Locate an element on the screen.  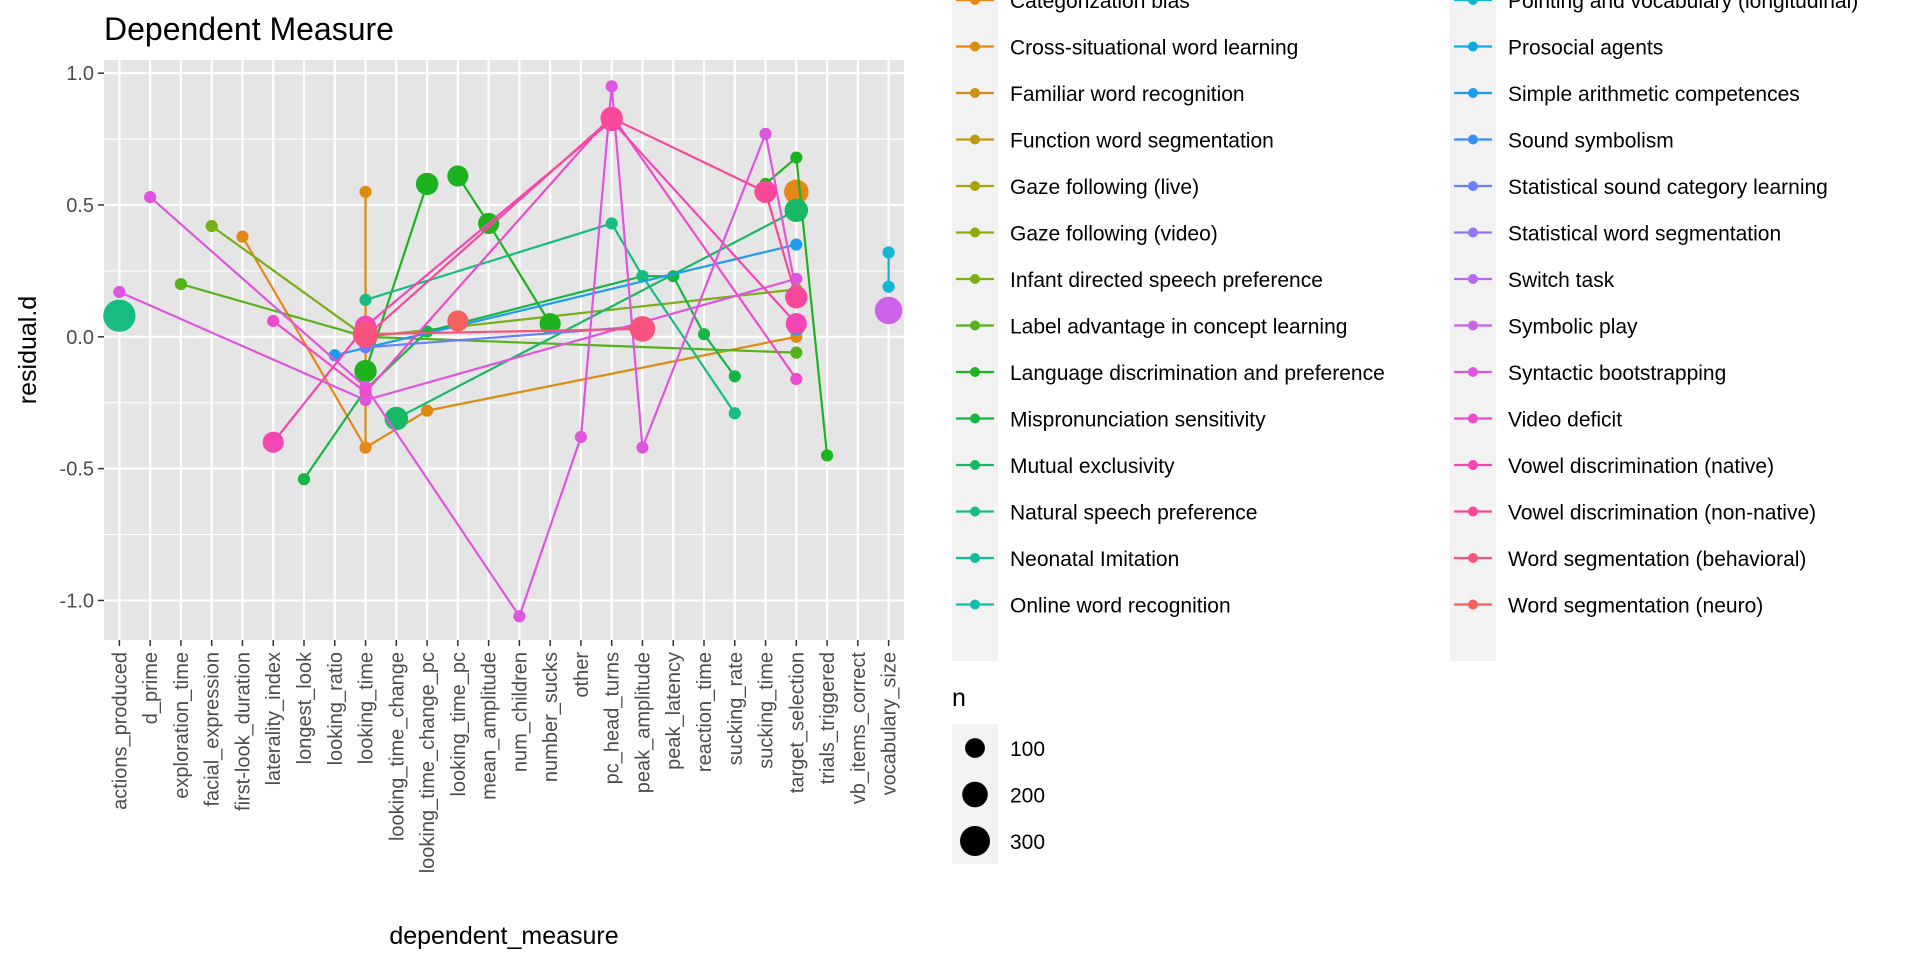
legend-item: Switch task is located at coordinates (1534, 280).